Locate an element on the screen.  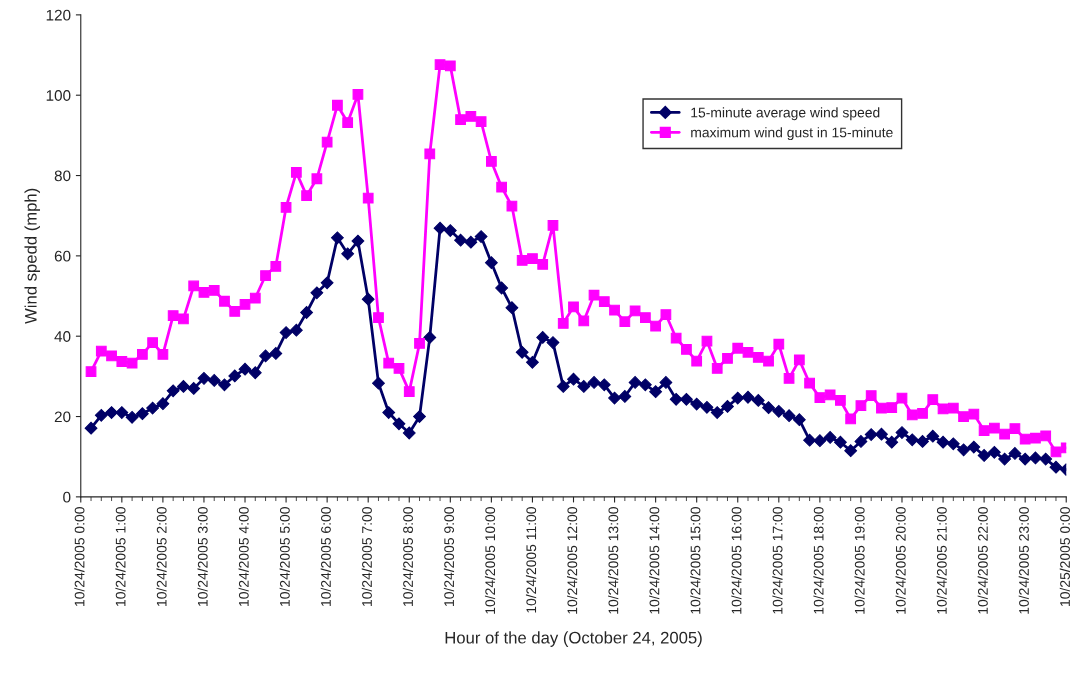
x-tick-label: 10/24/2005 4:00 is located at coordinates (243, 556).